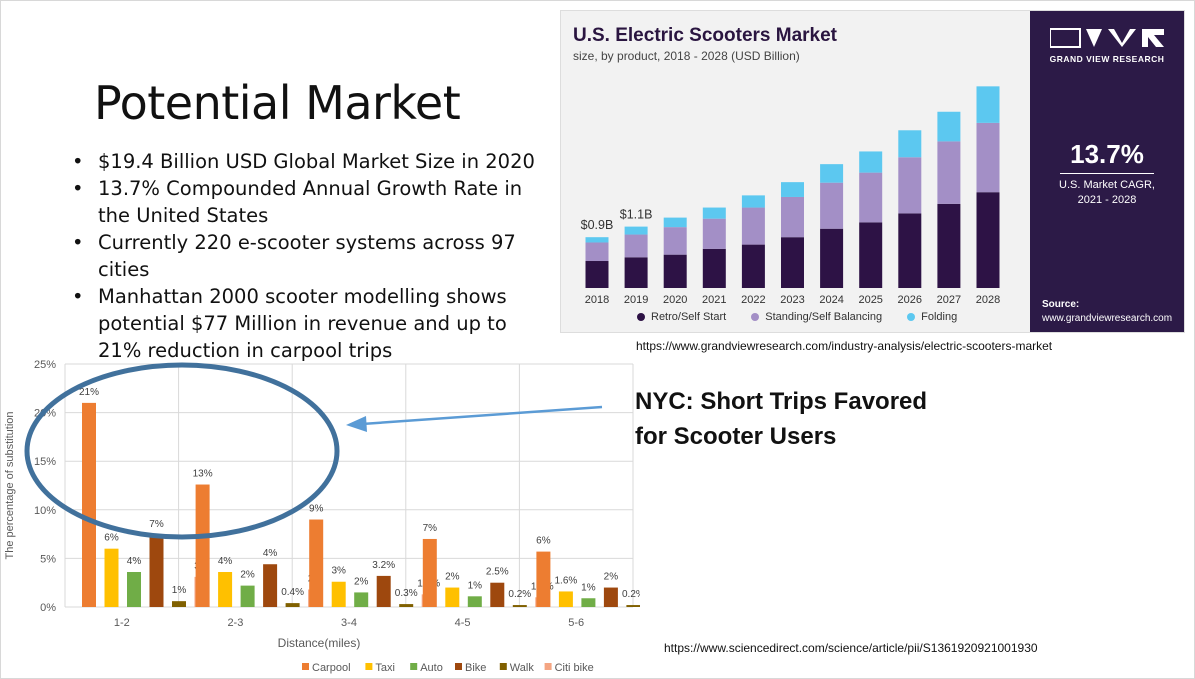 The height and width of the screenshot is (679, 1195). I want to click on bar-data-label: 21%, so click(89, 392).